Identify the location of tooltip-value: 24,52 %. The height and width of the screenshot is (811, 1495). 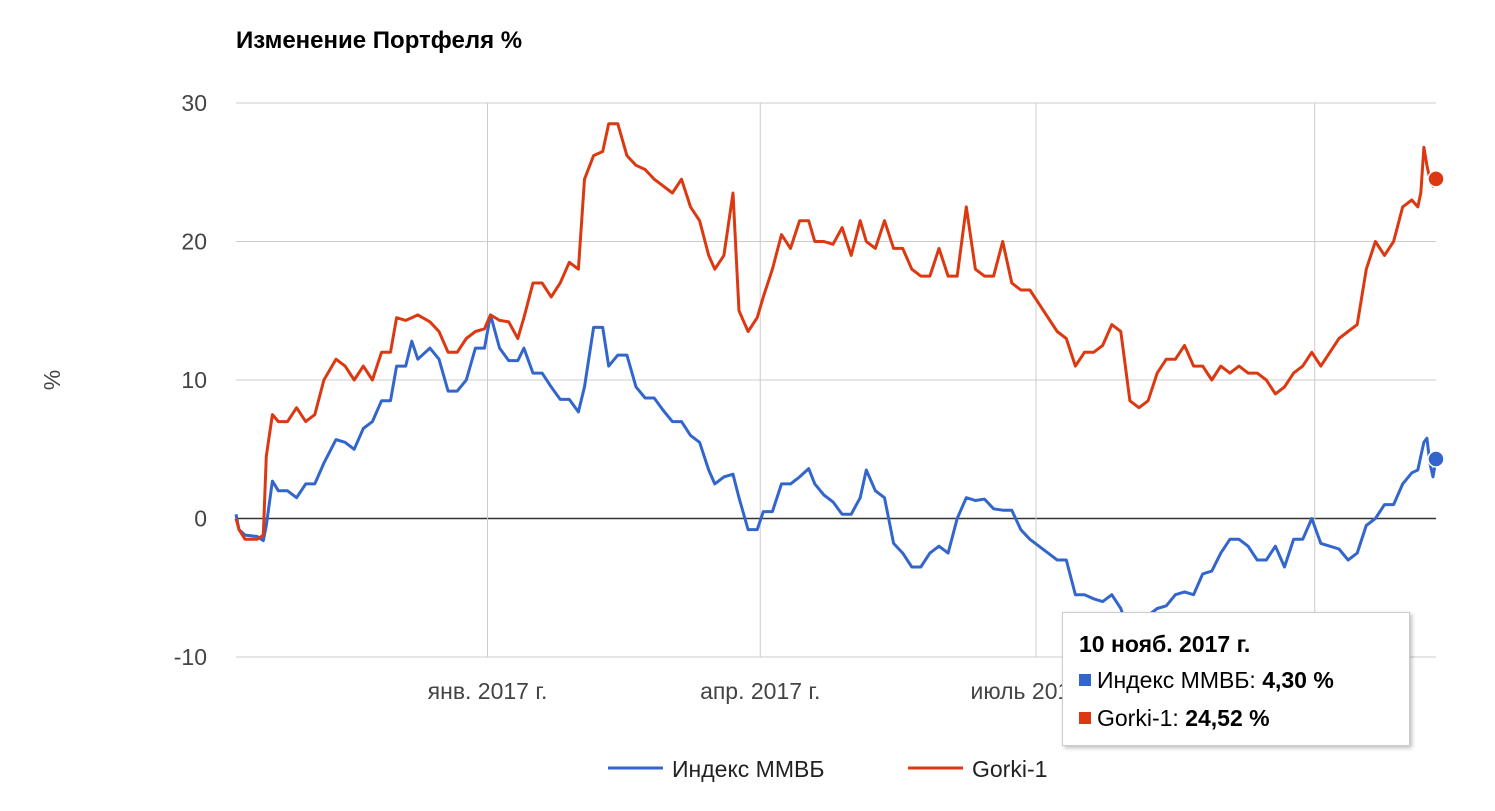
(1227, 718).